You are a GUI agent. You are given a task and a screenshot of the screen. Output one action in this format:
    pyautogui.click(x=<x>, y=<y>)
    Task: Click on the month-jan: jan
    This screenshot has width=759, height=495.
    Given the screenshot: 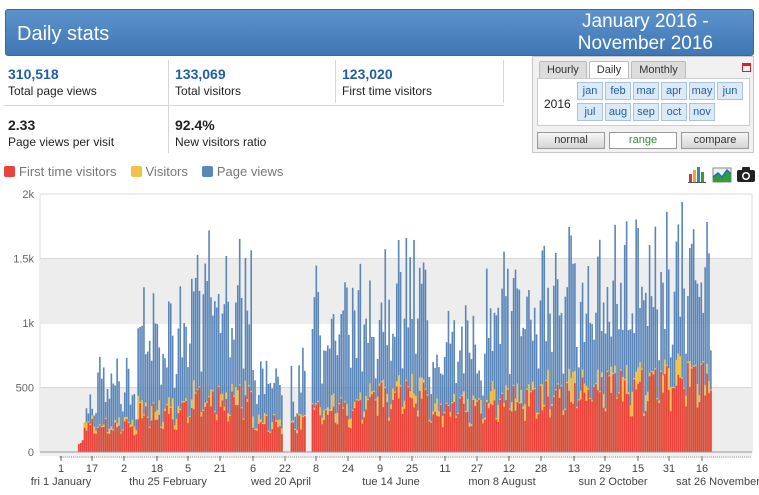 What is the action you would take?
    pyautogui.click(x=590, y=91)
    